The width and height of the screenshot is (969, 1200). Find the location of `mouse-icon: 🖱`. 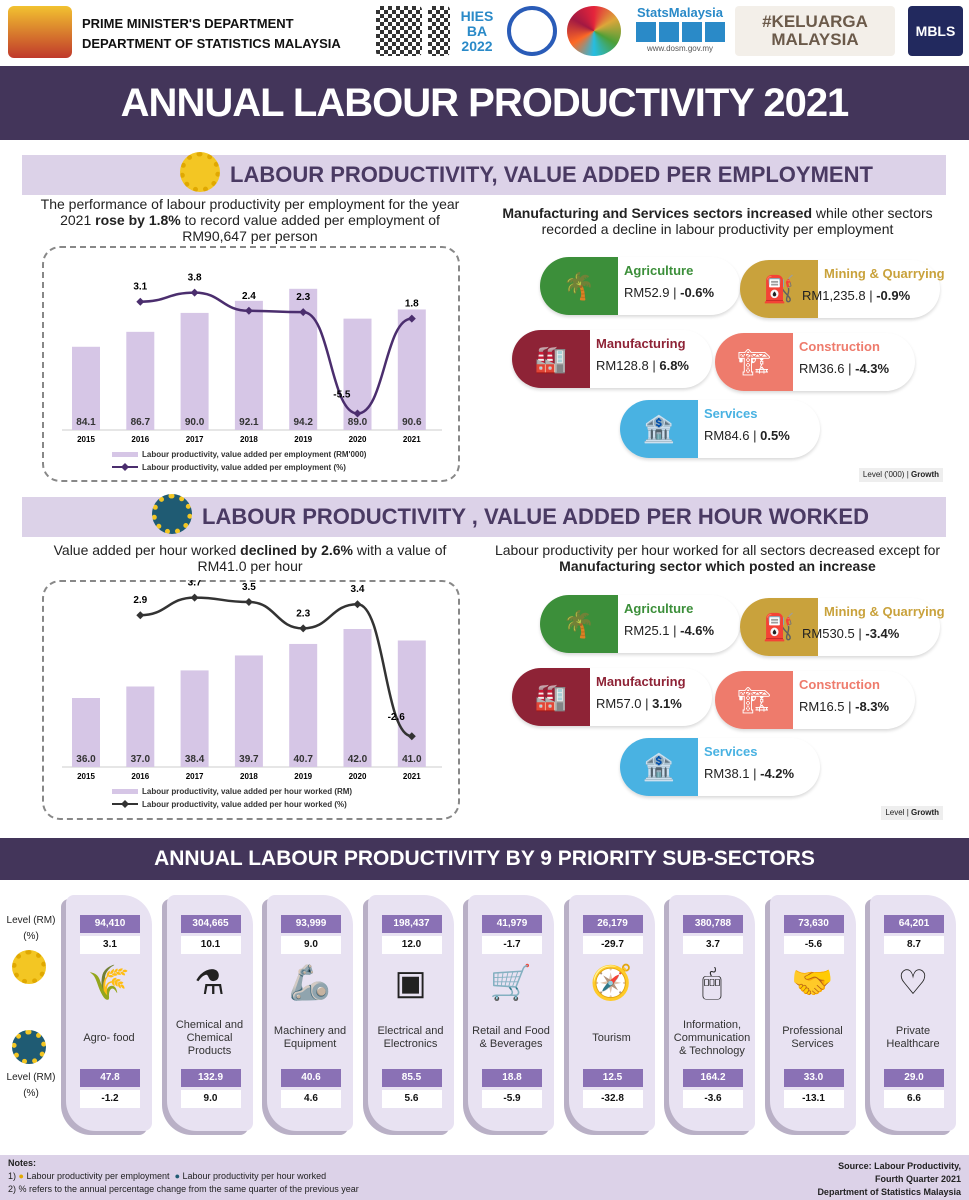

mouse-icon: 🖱 is located at coordinates (712, 983).